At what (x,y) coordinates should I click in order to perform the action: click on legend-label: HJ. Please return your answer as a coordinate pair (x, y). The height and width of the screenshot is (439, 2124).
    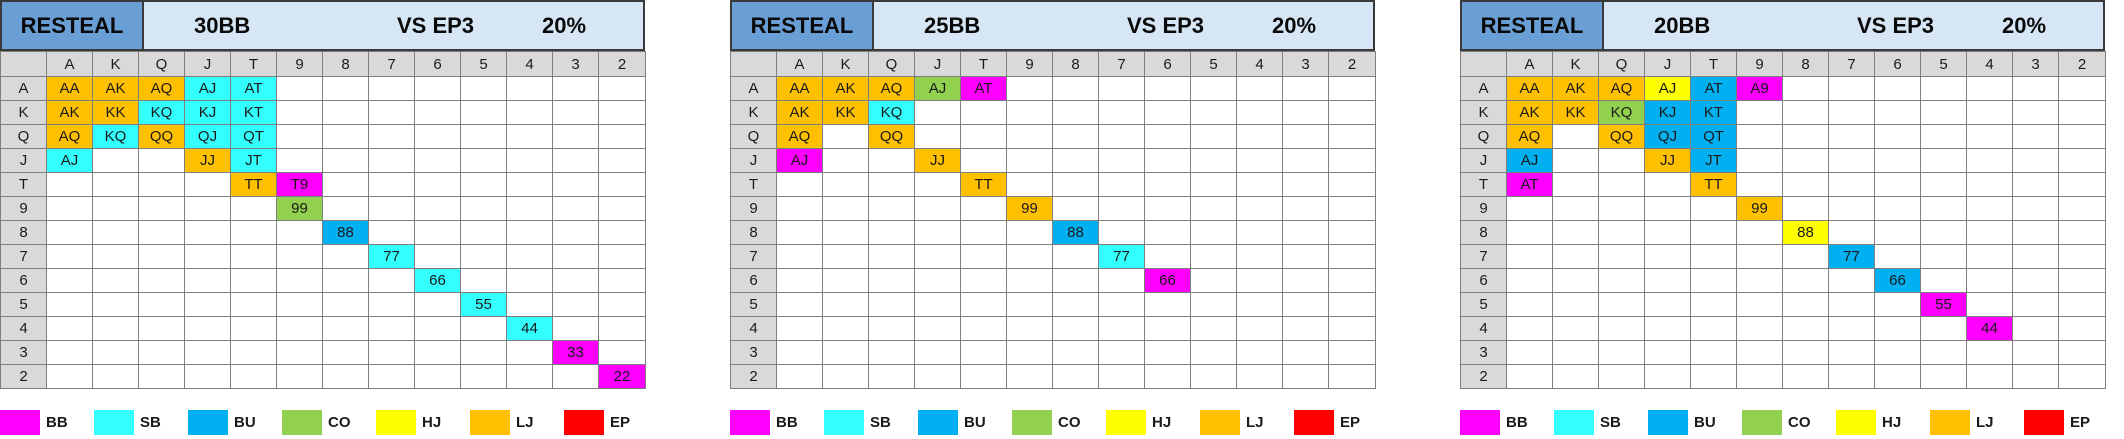
    Looking at the image, I should click on (432, 422).